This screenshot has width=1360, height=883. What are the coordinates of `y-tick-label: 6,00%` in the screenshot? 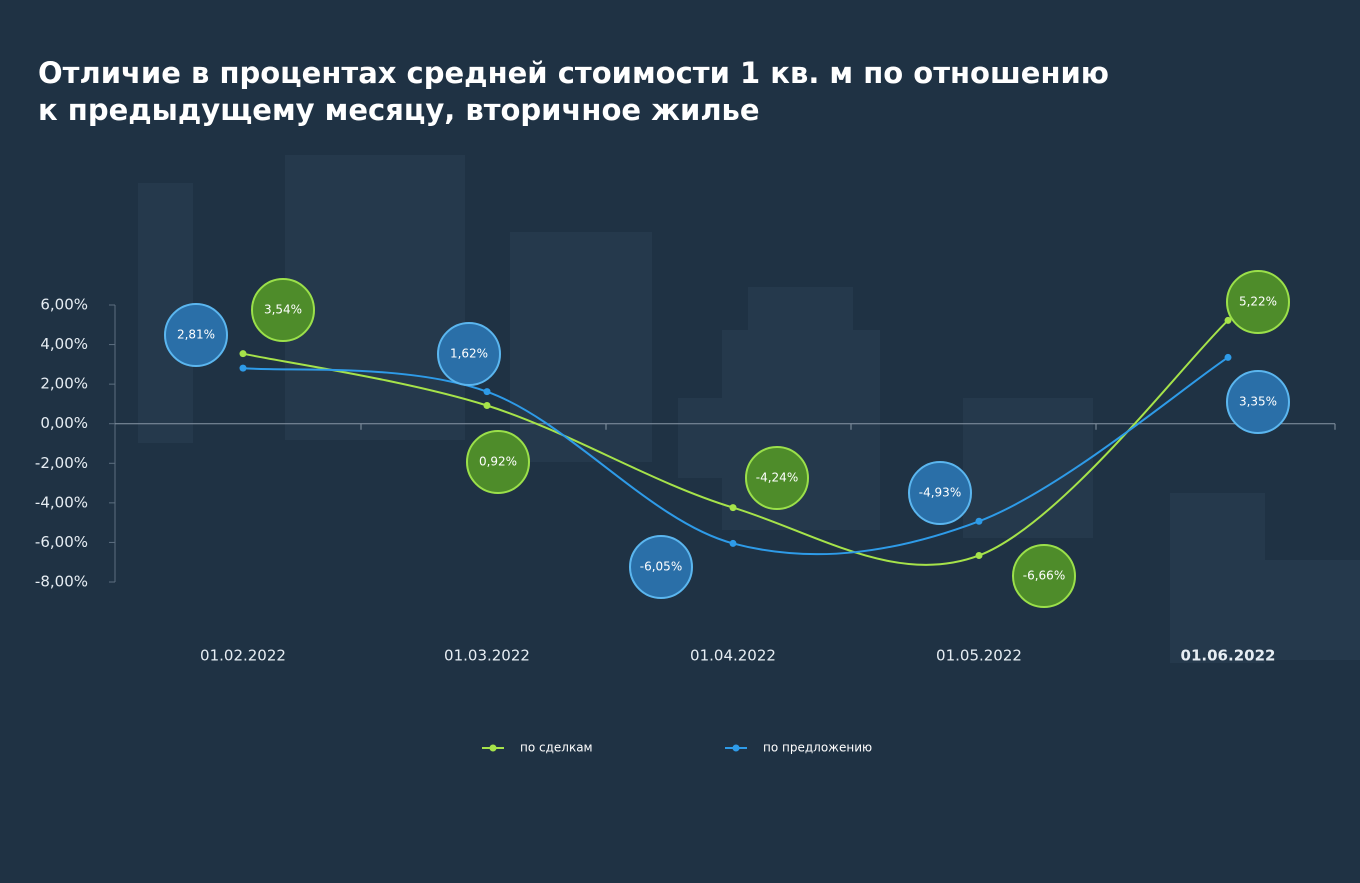 It's located at (64, 305).